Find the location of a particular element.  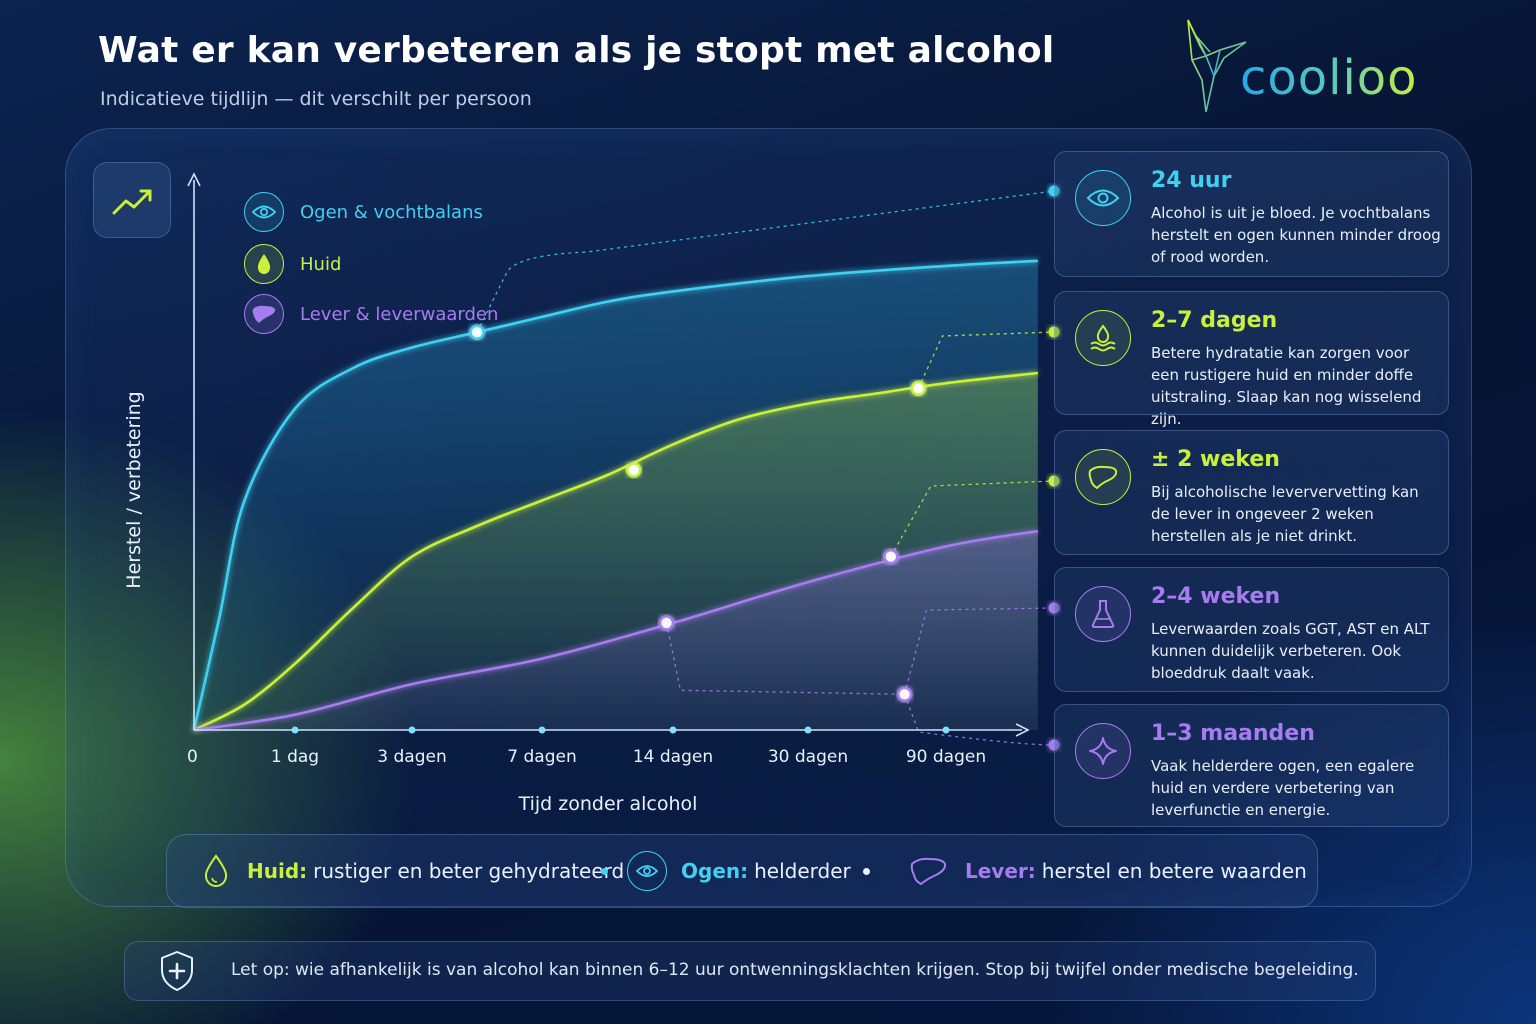

legend-item-liver: Lever & leverwaarden is located at coordinates (371, 314).